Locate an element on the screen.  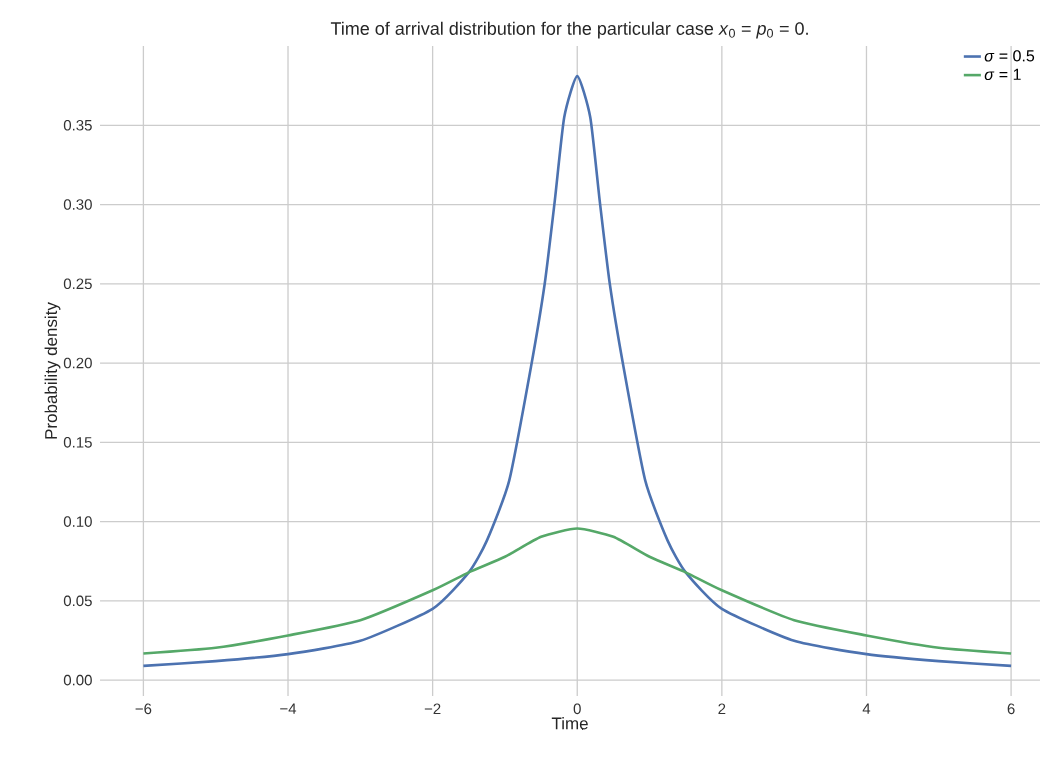
line-series is located at coordinates (577, 591).